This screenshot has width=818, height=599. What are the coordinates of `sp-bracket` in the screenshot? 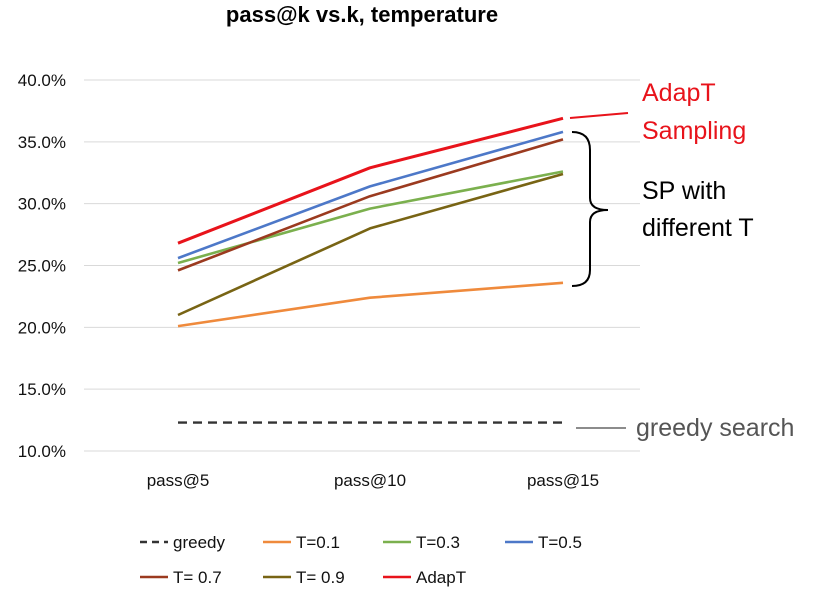 It's located at (590, 209).